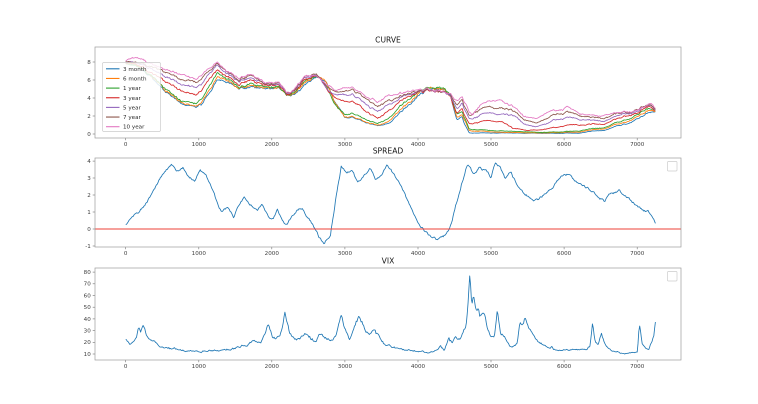 This screenshot has width=758, height=404. What do you see at coordinates (88, 355) in the screenshot?
I see `y-tick-label: 10` at bounding box center [88, 355].